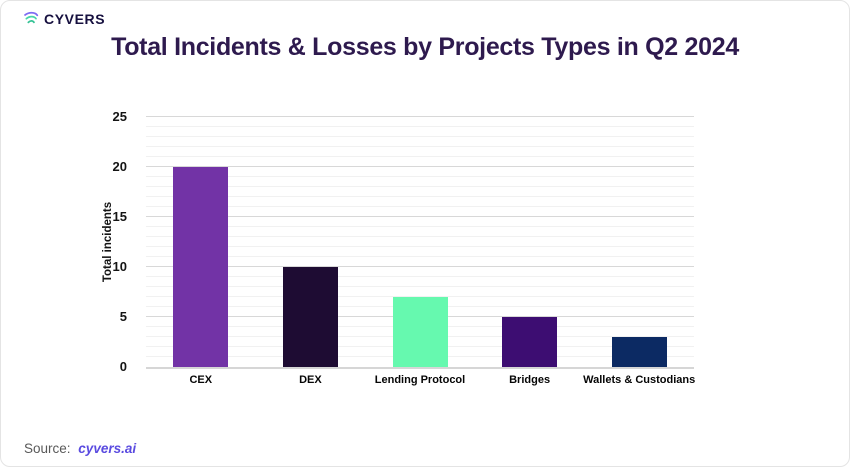 Image resolution: width=850 pixels, height=467 pixels. I want to click on bar-lending-protocol, so click(420, 332).